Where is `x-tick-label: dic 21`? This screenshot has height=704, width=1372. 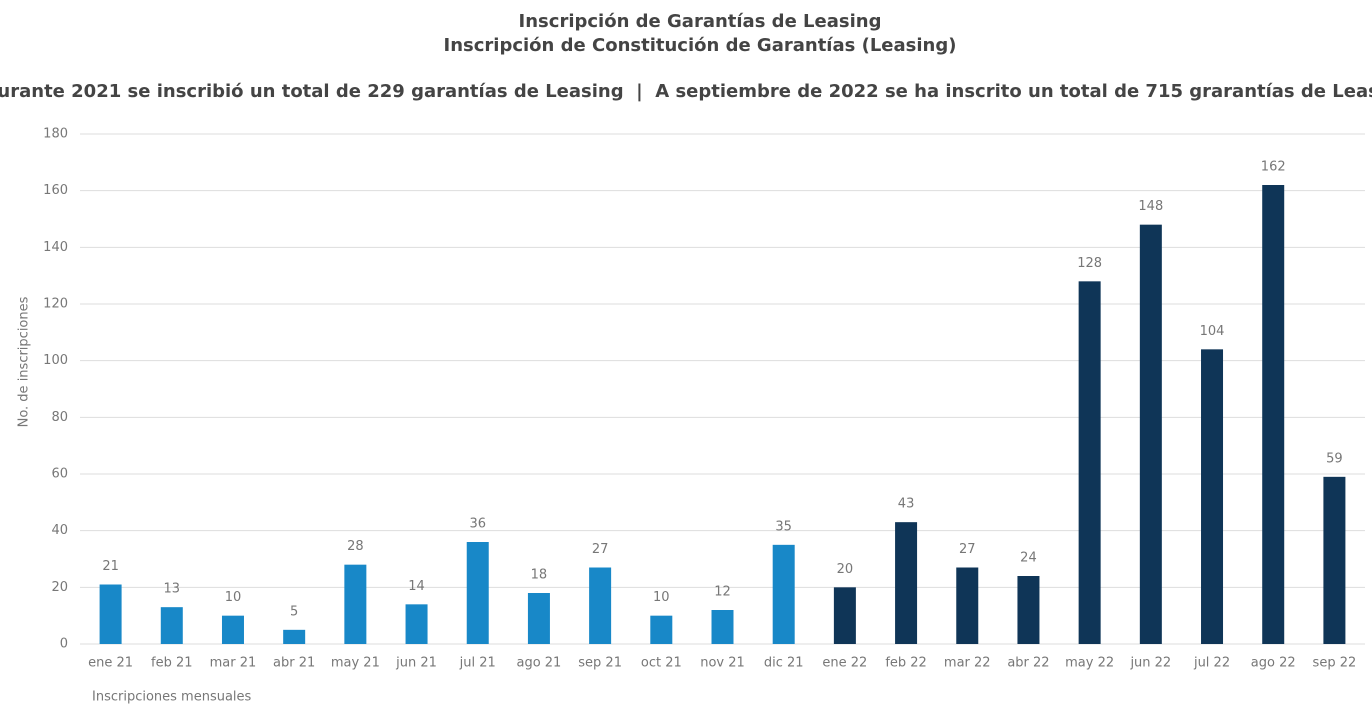
x-tick-label: dic 21 is located at coordinates (784, 663).